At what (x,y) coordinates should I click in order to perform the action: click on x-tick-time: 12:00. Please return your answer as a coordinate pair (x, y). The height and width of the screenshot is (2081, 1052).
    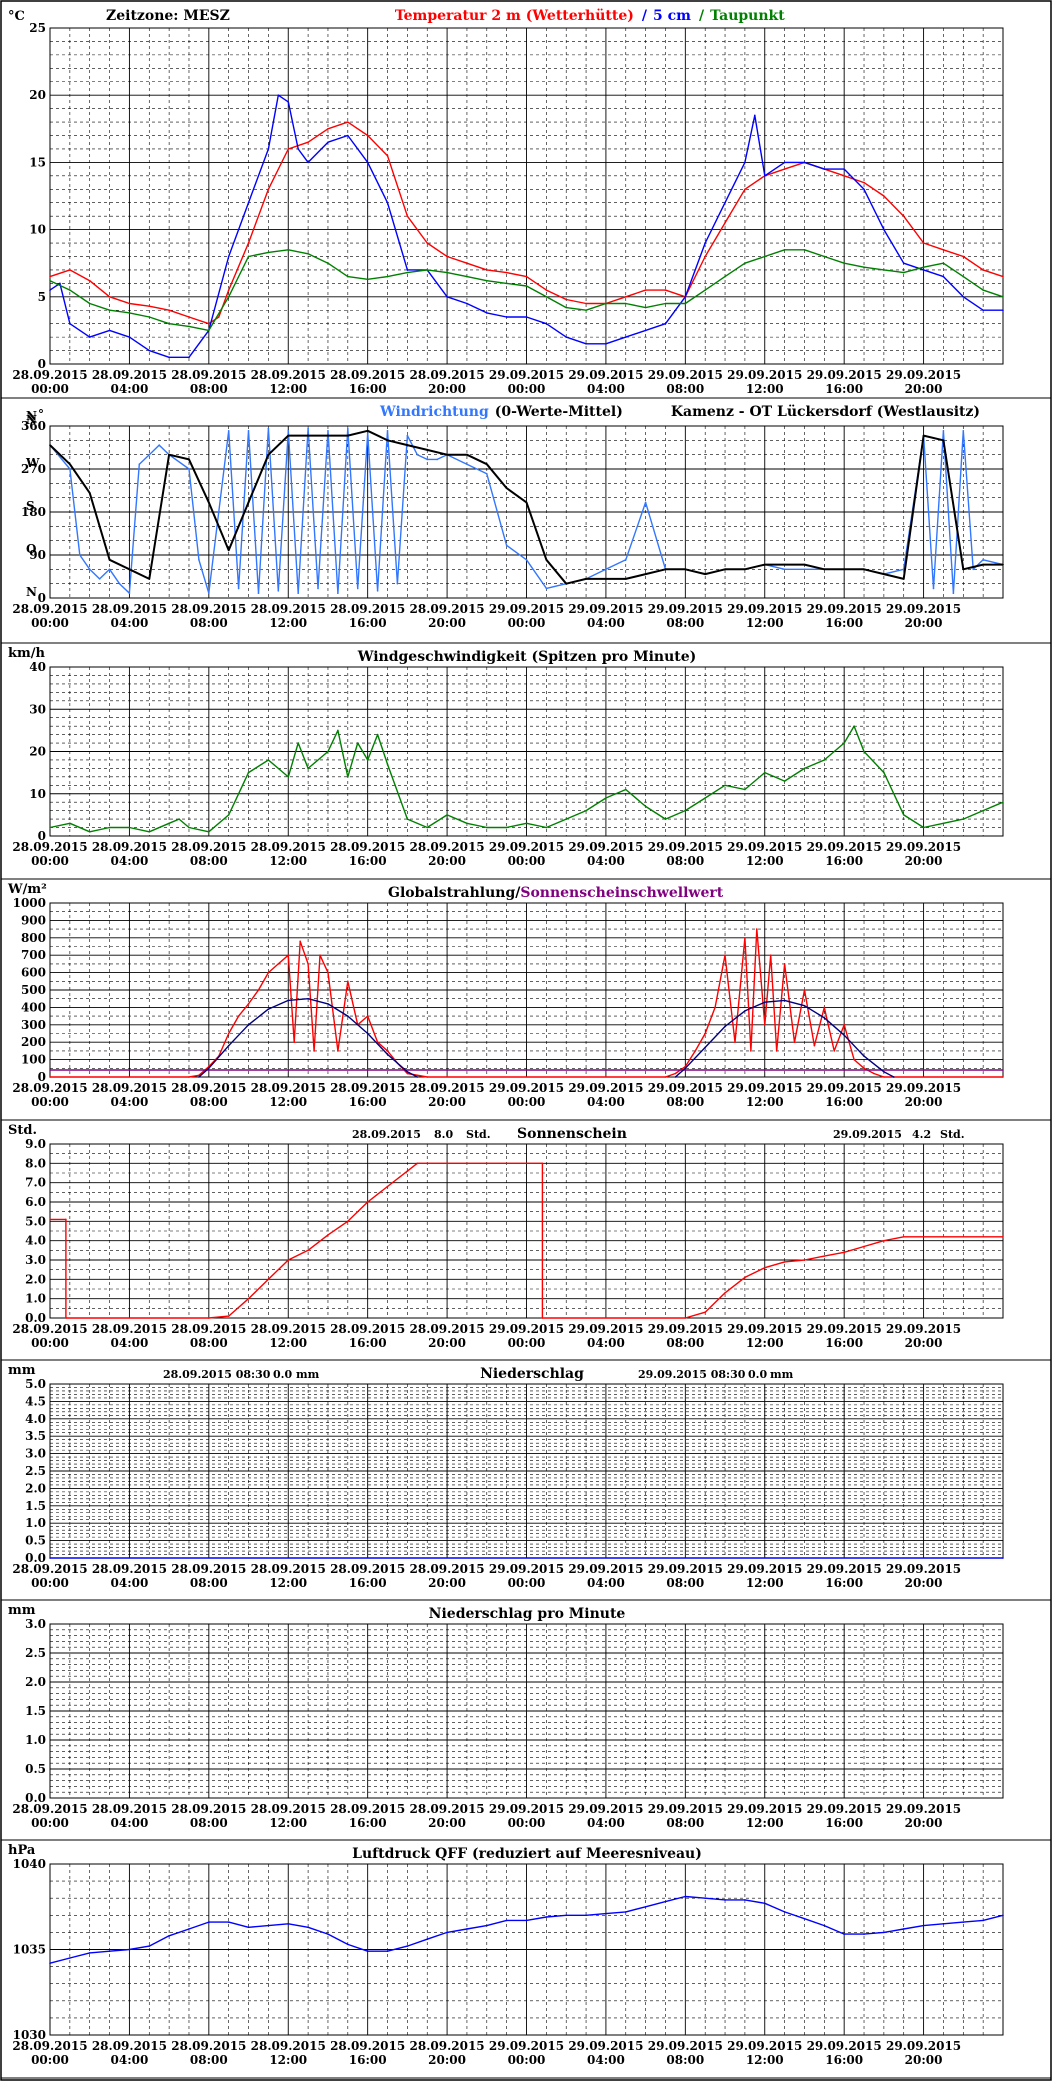
    Looking at the image, I should click on (288, 389).